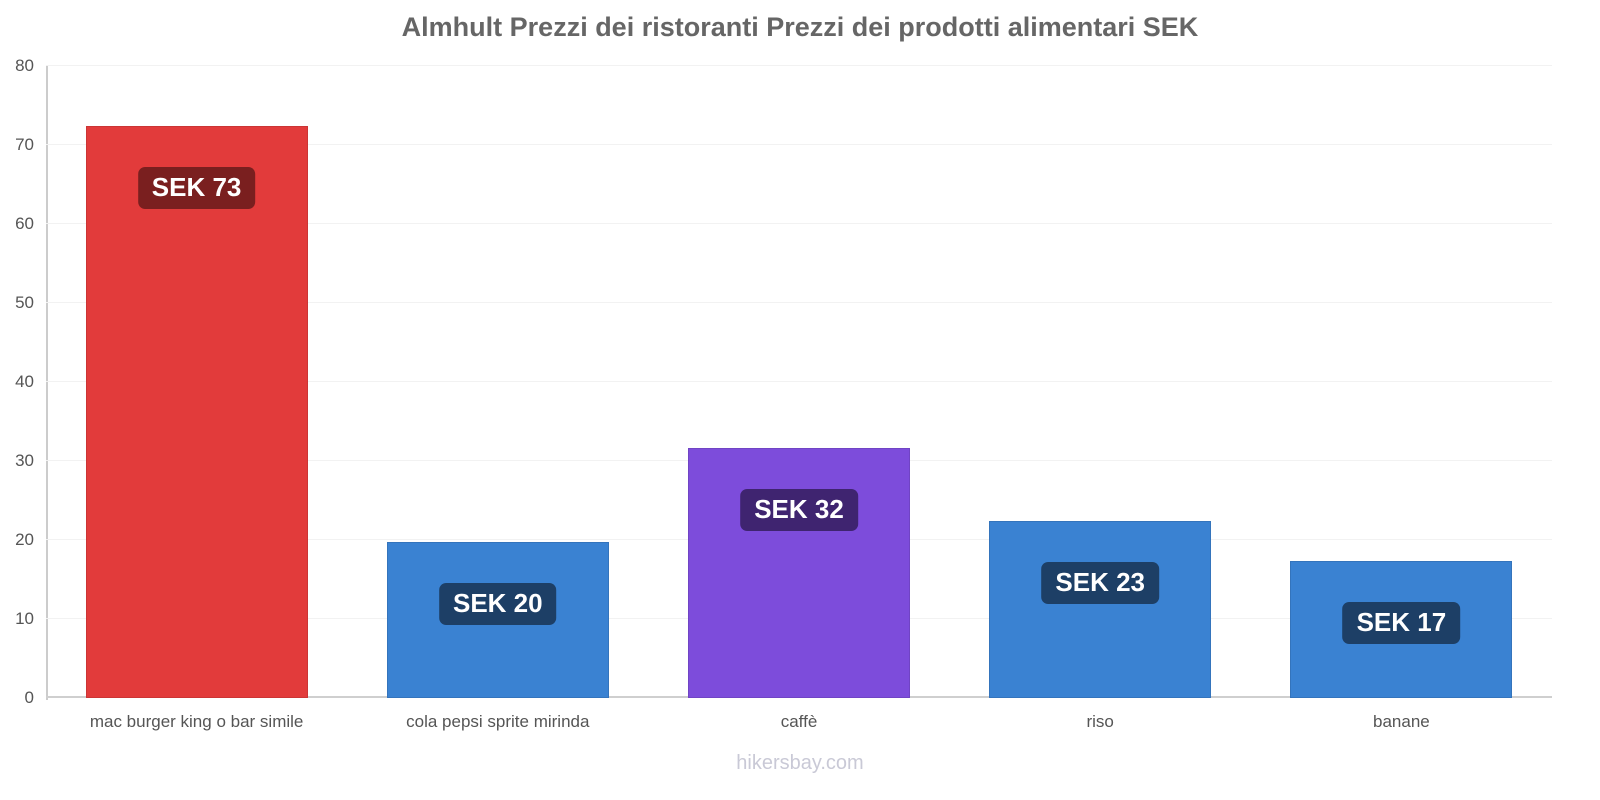  I want to click on bar: SEK 20, so click(497, 620).